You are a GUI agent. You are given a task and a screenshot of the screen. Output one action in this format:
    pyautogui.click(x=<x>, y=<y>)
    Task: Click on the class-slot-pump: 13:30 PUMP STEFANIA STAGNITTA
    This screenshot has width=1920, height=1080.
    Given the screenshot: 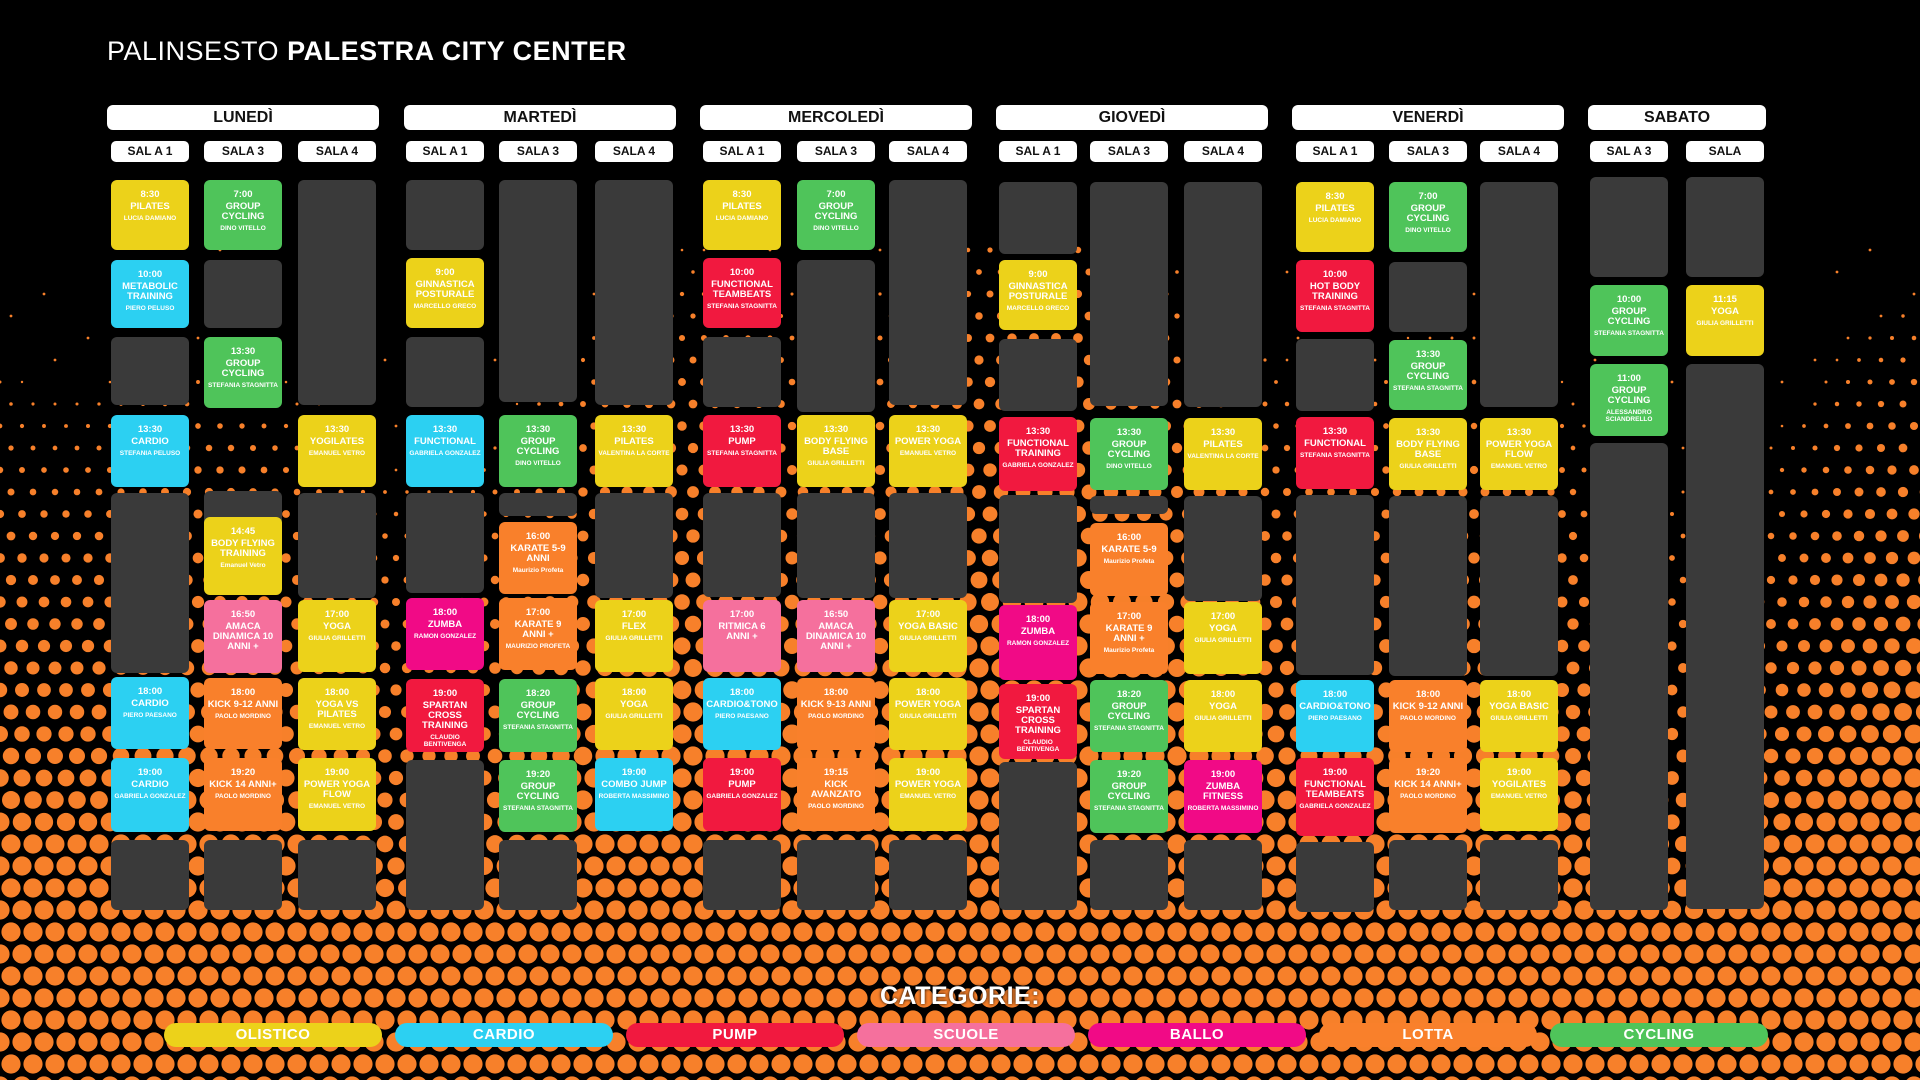 What is the action you would take?
    pyautogui.click(x=742, y=451)
    